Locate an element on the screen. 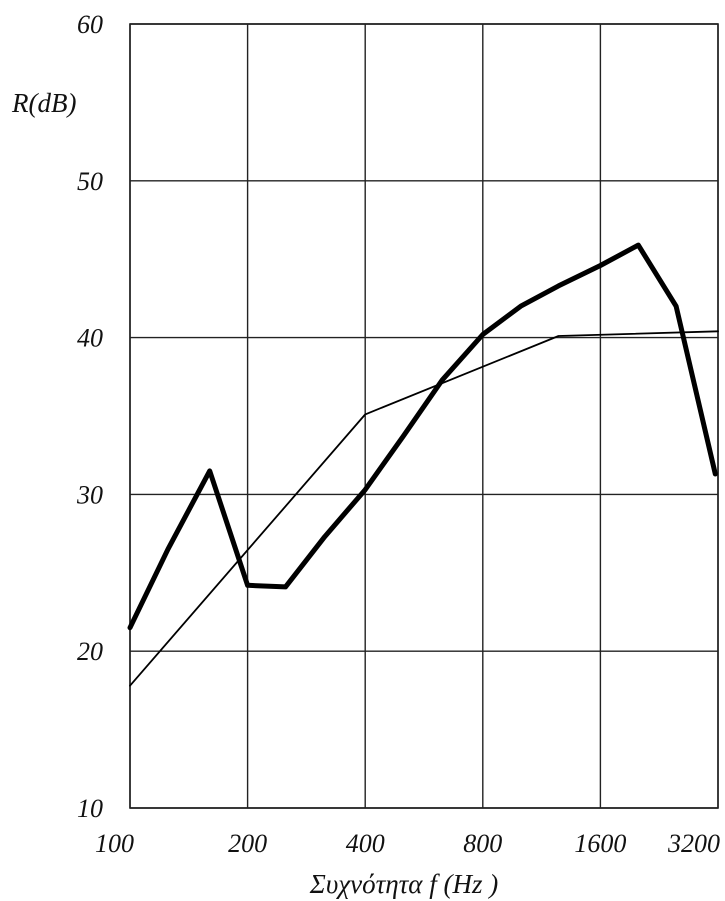  y-tick-label: 30 is located at coordinates (89, 494).